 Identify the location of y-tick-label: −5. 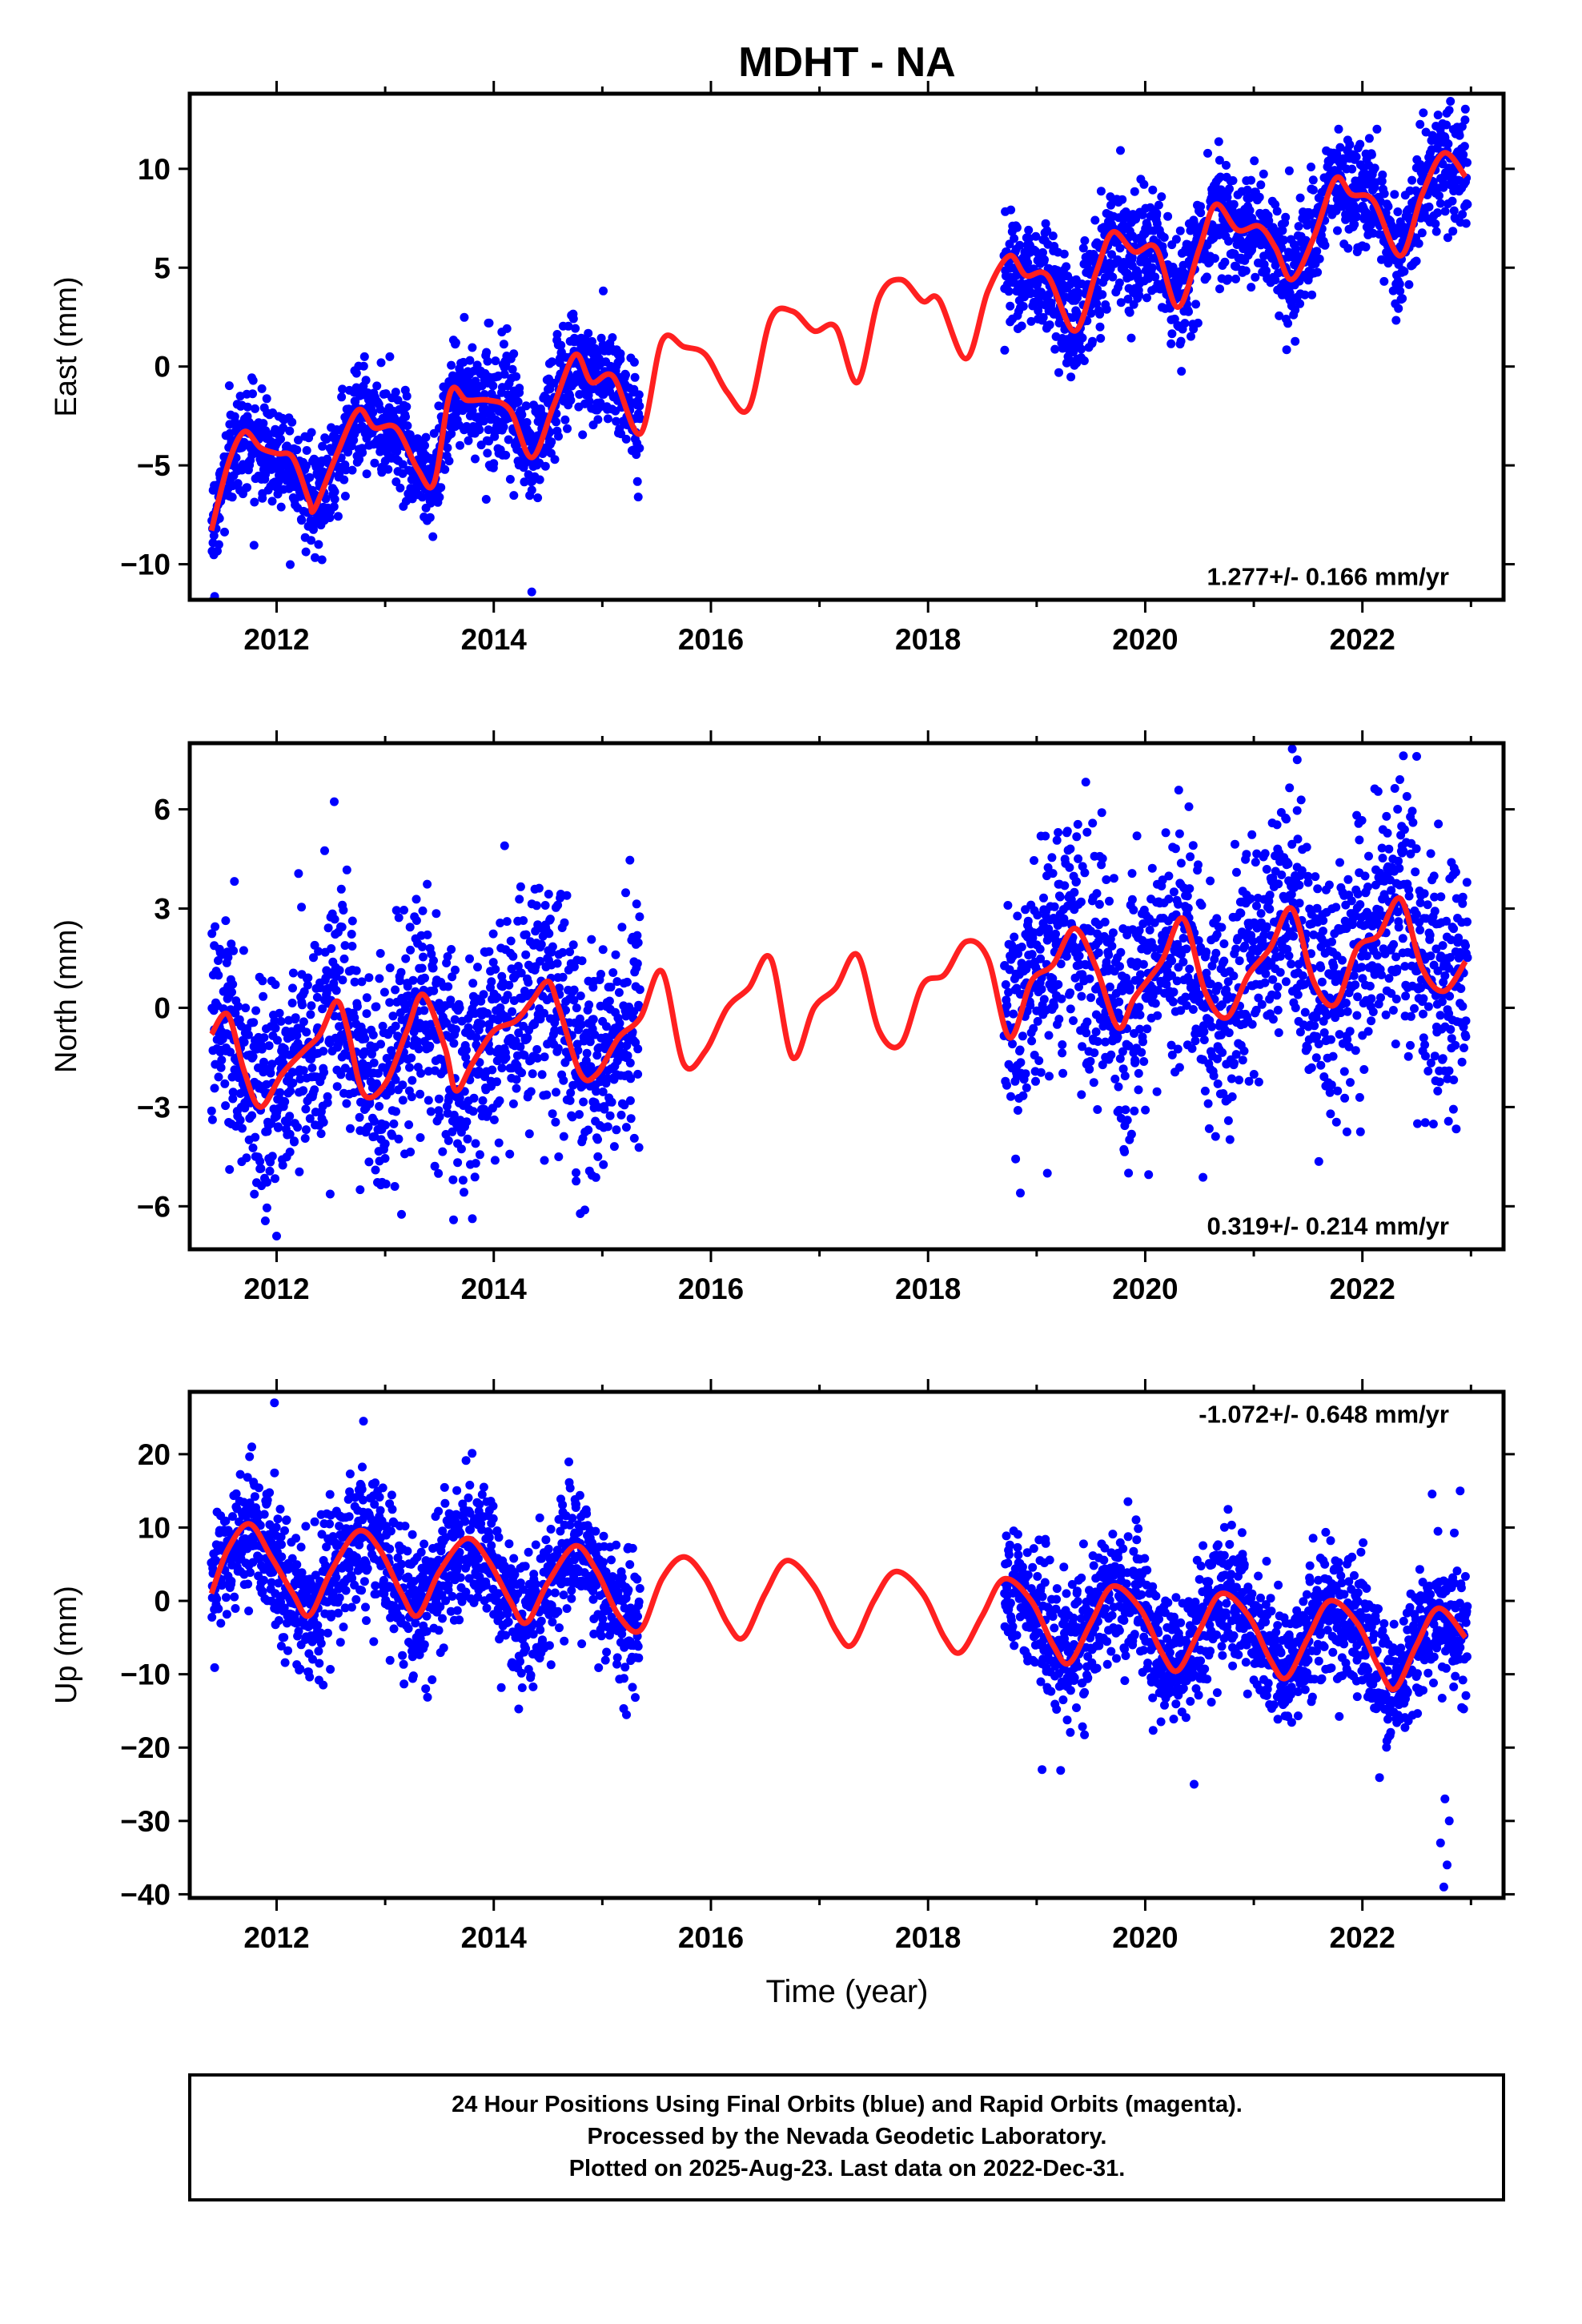
(154, 465).